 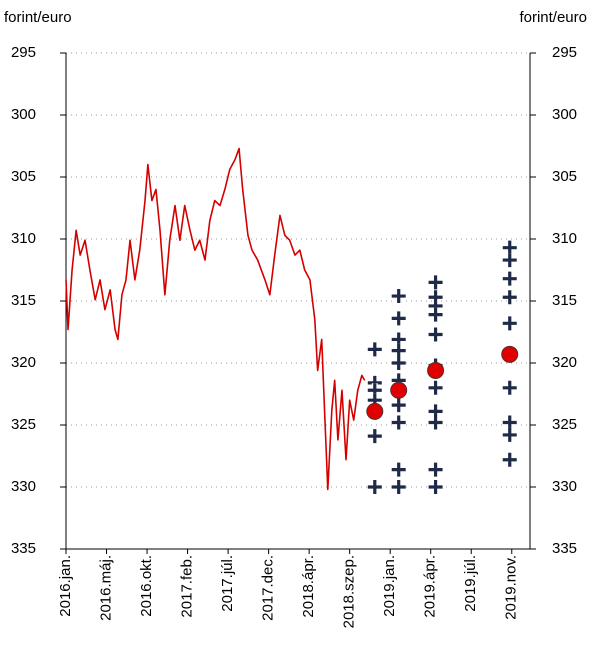 I want to click on y-tick-label: 315, so click(x=23, y=300).